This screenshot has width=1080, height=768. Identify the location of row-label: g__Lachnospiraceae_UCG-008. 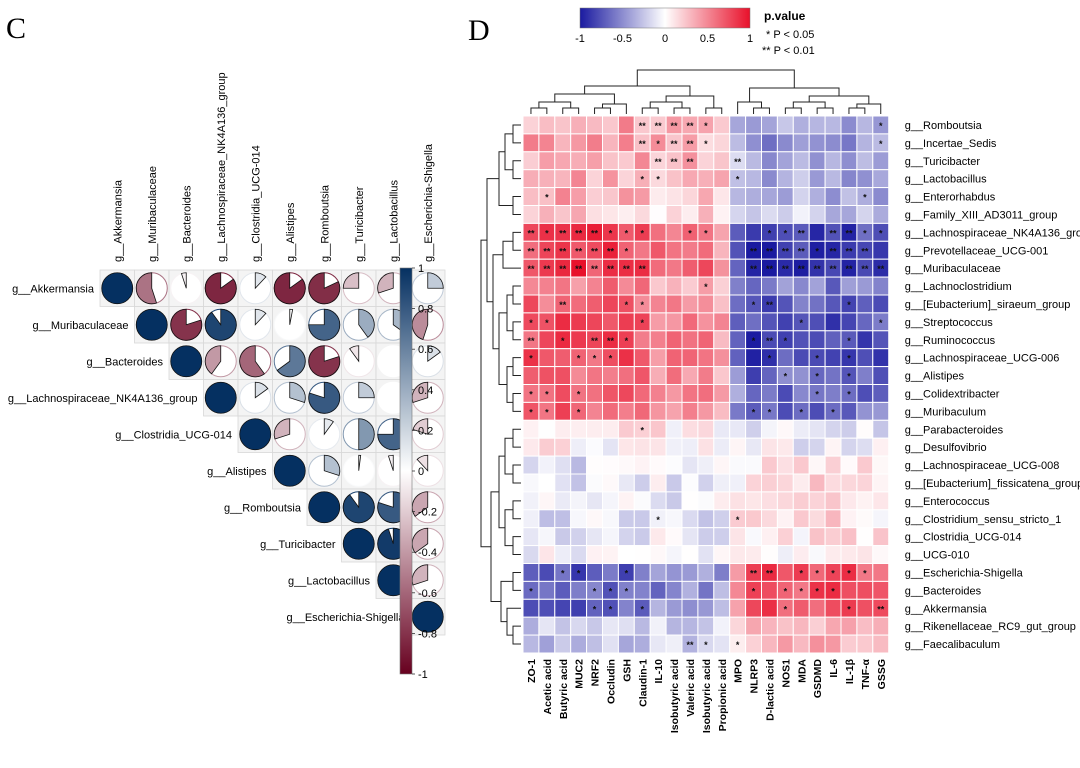
(982, 466).